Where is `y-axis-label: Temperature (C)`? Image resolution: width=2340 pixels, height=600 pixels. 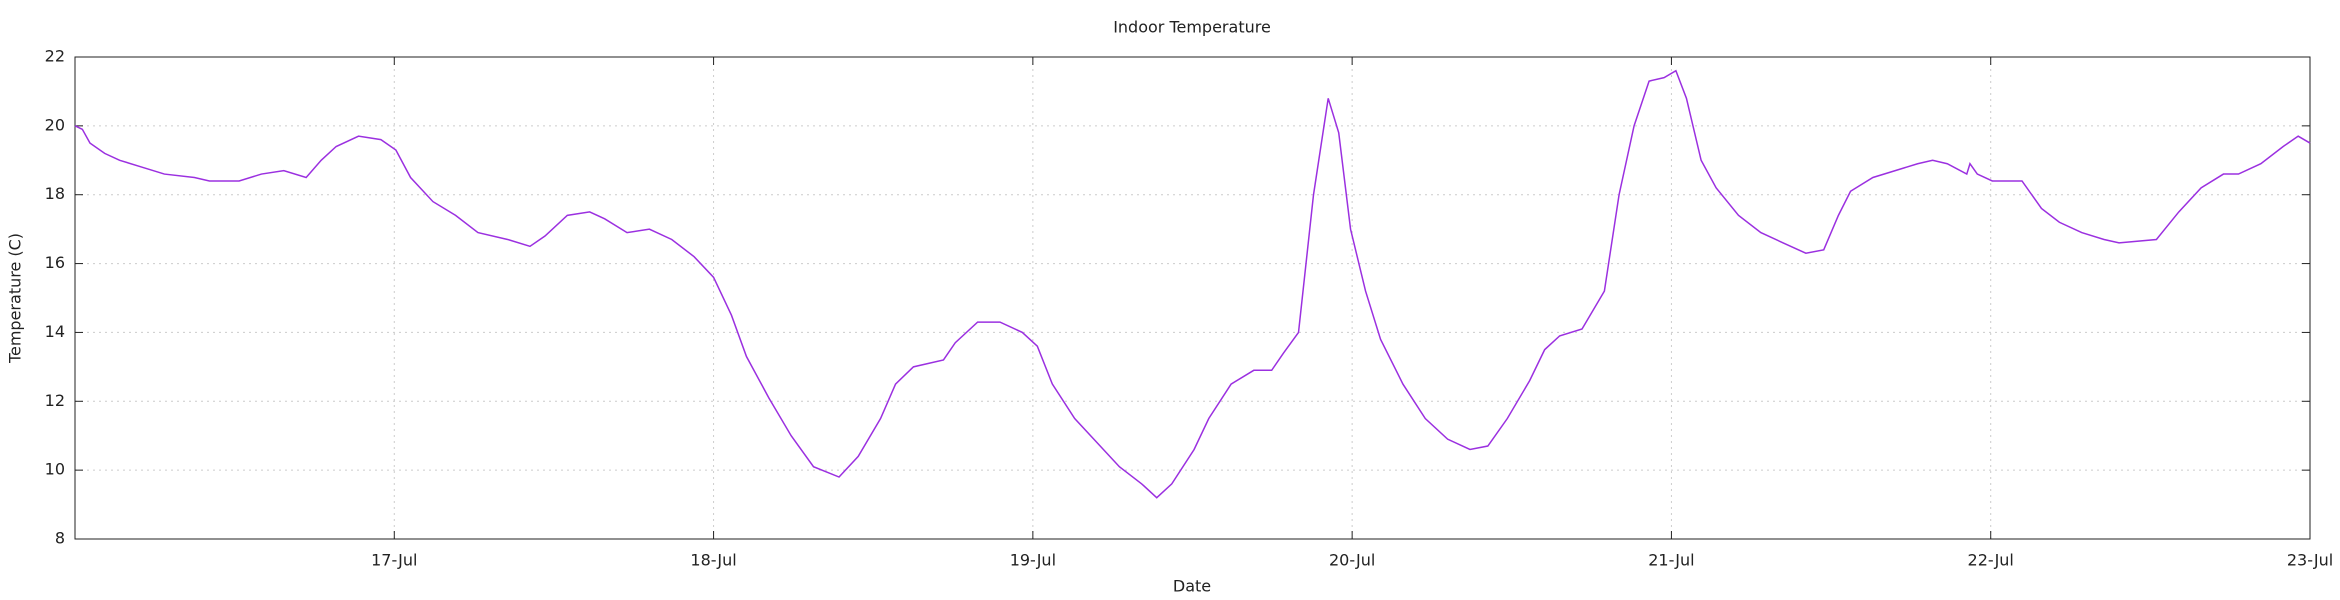 y-axis-label: Temperature (C) is located at coordinates (15, 298).